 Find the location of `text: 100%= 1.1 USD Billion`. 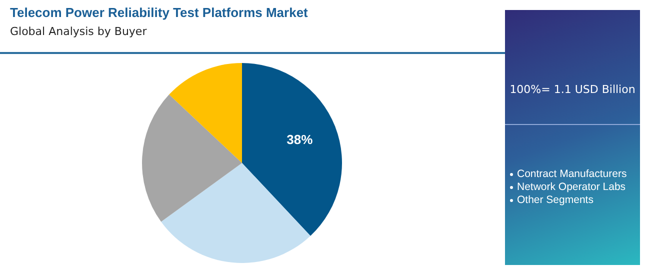

text: 100%= 1.1 USD Billion is located at coordinates (572, 89).